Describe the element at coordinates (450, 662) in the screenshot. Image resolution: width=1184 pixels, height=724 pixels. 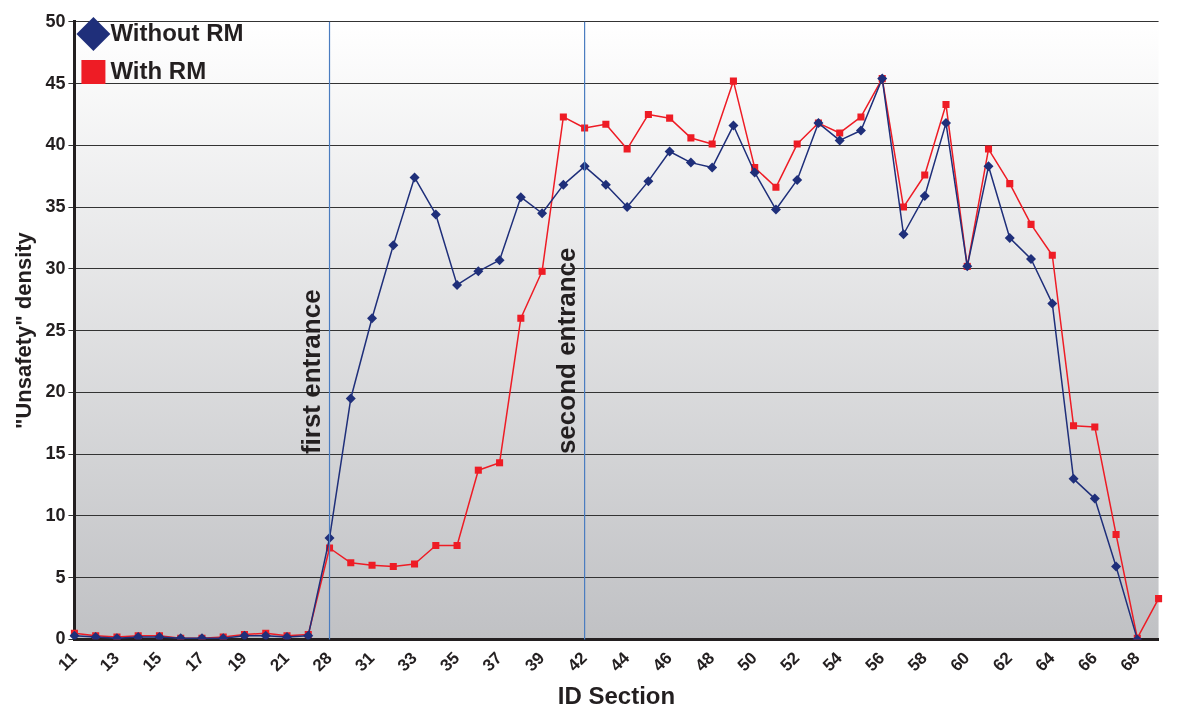
I see `x-tick-label: 35` at that location.